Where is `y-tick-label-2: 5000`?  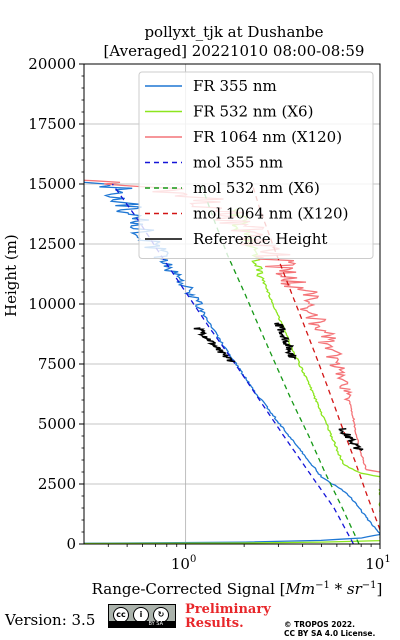 y-tick-label-2: 5000 is located at coordinates (57, 424).